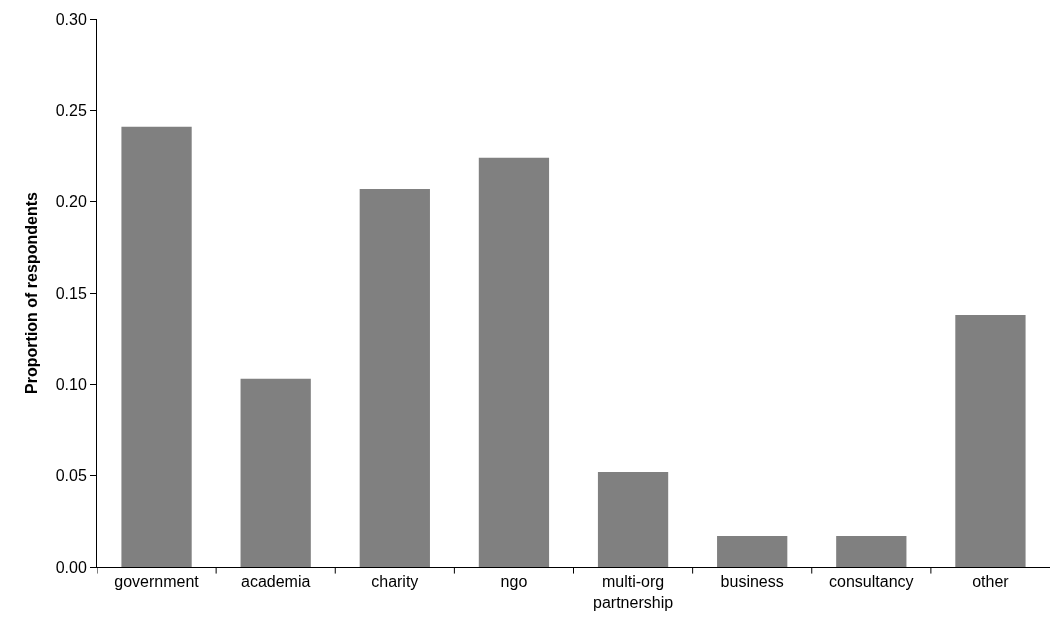  I want to click on y-tick-label: 0.05, so click(71, 476).